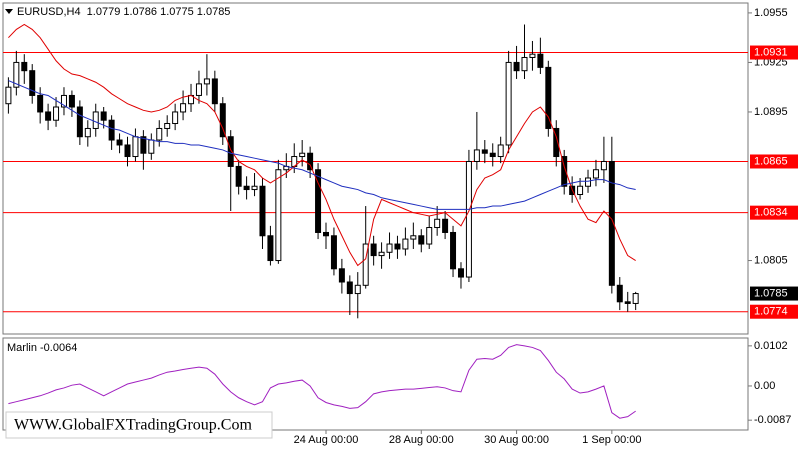  I want to click on chart-title: EURUSD,H4 1.0779 1.0786 1.0775 1.0785, so click(123, 12).